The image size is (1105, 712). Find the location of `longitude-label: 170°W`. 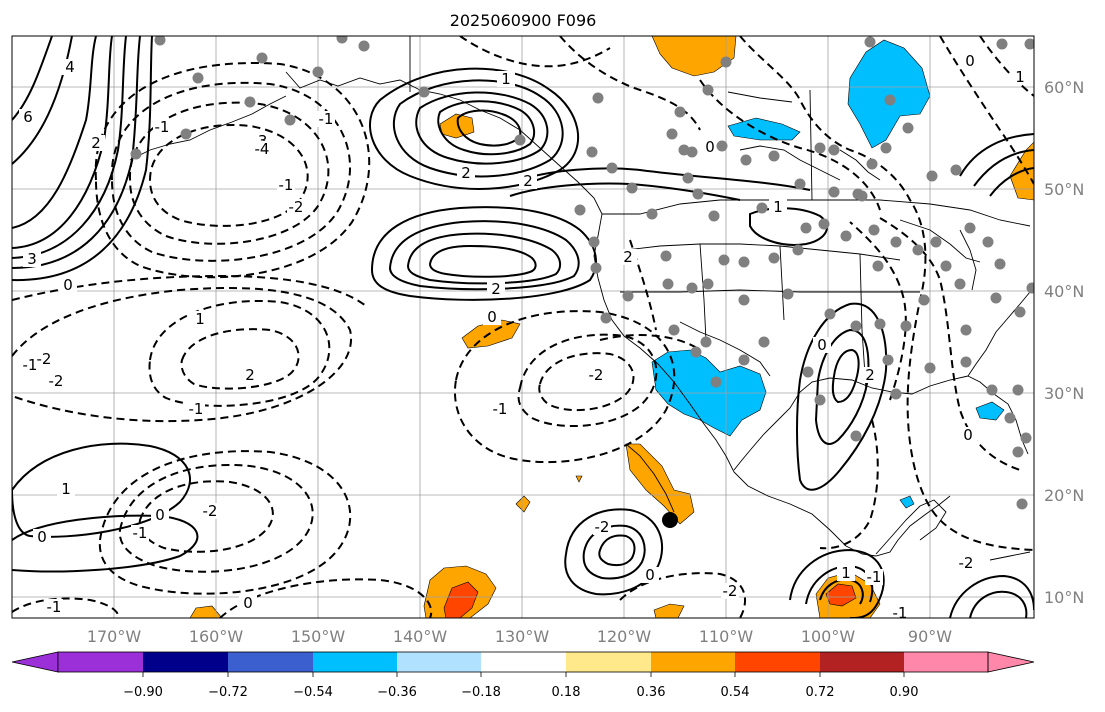

longitude-label: 170°W is located at coordinates (114, 636).